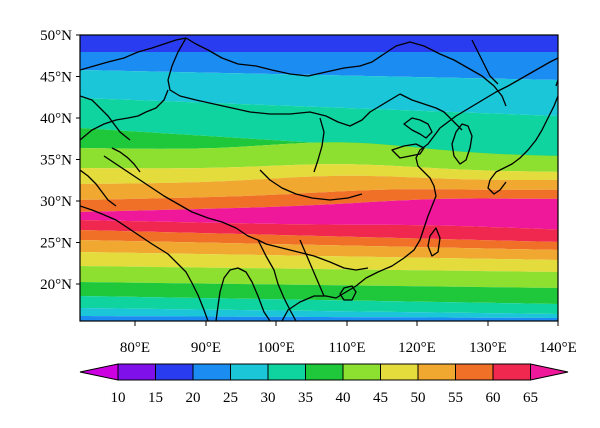 This screenshot has height=428, width=600. I want to click on lat-label: 35°N, so click(56, 161).